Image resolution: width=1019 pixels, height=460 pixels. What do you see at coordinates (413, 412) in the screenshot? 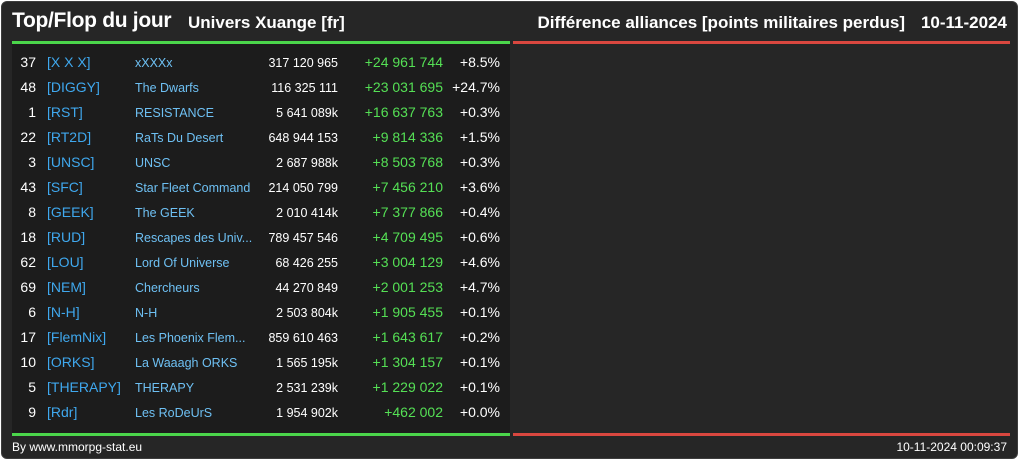
I see `points-difference: +462 002` at bounding box center [413, 412].